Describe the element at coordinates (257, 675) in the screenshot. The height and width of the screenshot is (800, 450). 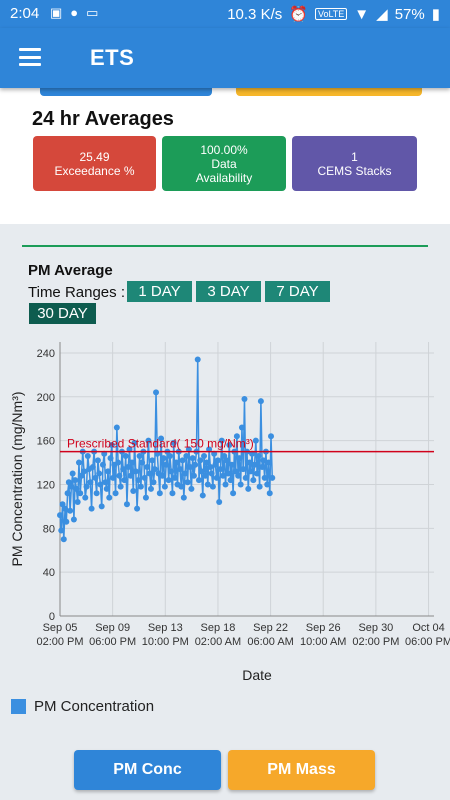
I see `x-axis-label: Date` at that location.